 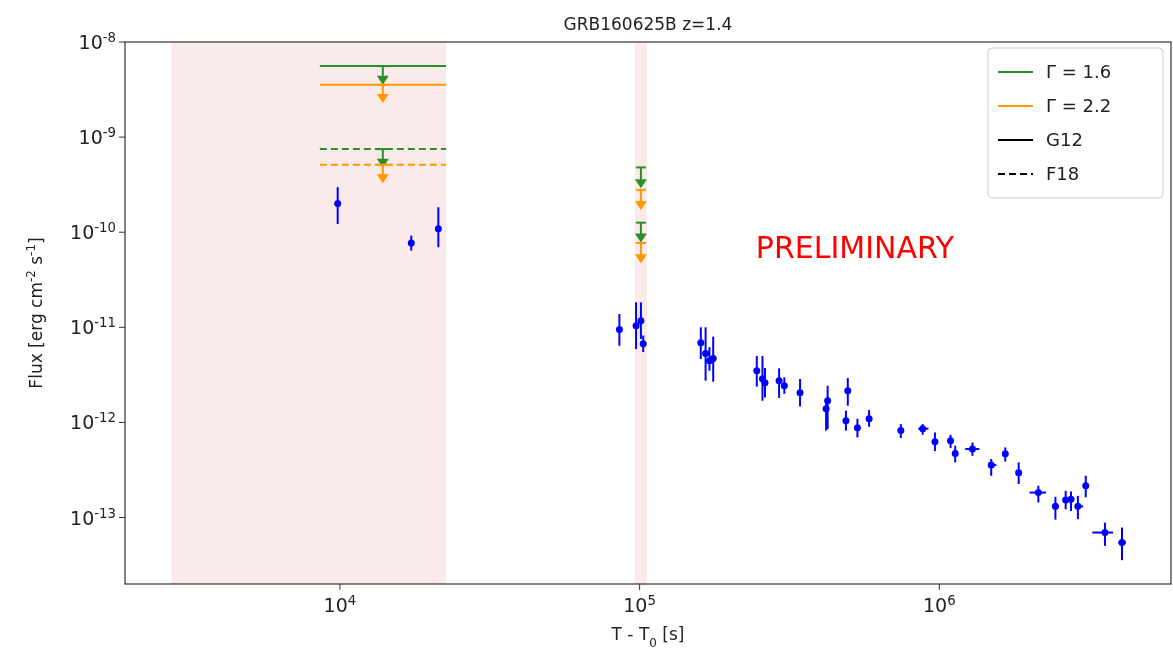 I want to click on annotation: PRELIMINARY, so click(x=855, y=247).